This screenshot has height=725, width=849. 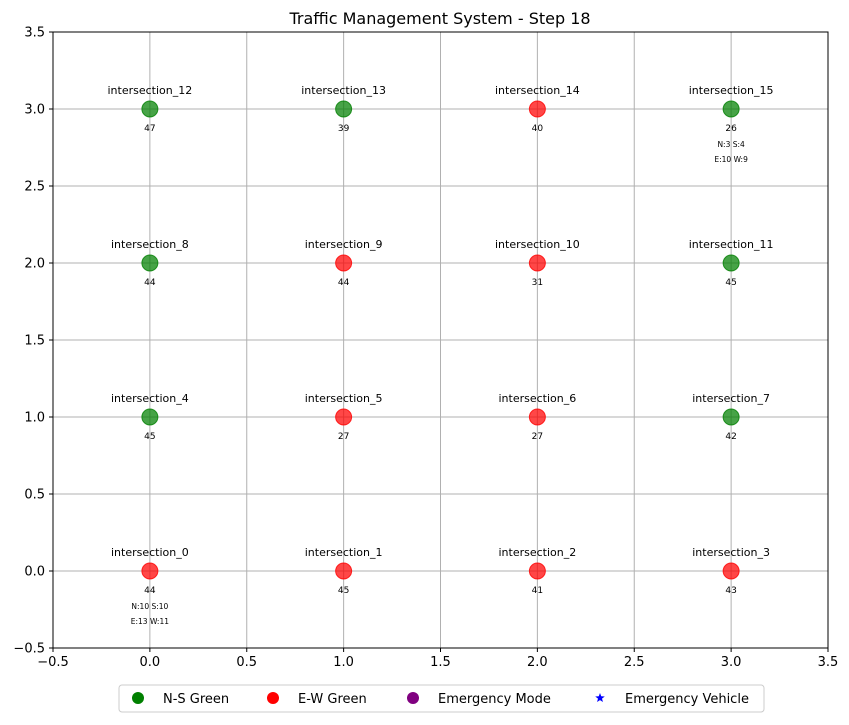 What do you see at coordinates (150, 552) in the screenshot?
I see `intersection-label: intersection_0` at bounding box center [150, 552].